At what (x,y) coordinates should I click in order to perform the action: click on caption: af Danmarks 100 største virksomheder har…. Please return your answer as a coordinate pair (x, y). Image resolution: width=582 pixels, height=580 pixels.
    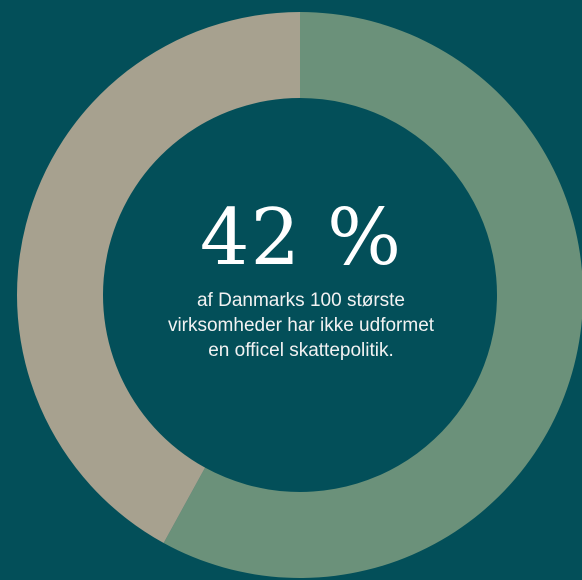
    Looking at the image, I should click on (301, 325).